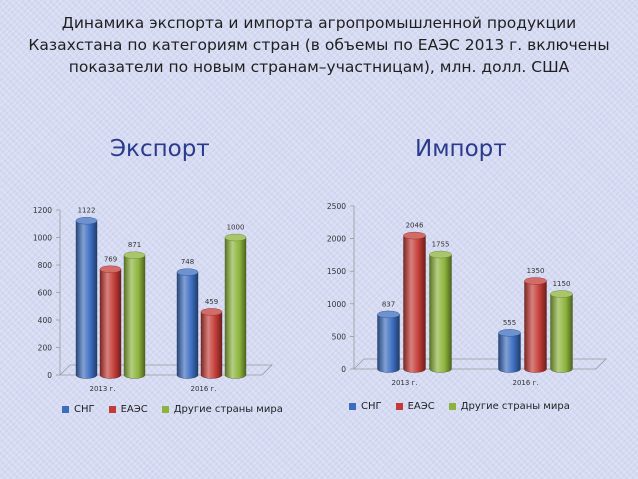 The width and height of the screenshot is (638, 479). I want to click on import-chart-title: Импорт, so click(461, 149).